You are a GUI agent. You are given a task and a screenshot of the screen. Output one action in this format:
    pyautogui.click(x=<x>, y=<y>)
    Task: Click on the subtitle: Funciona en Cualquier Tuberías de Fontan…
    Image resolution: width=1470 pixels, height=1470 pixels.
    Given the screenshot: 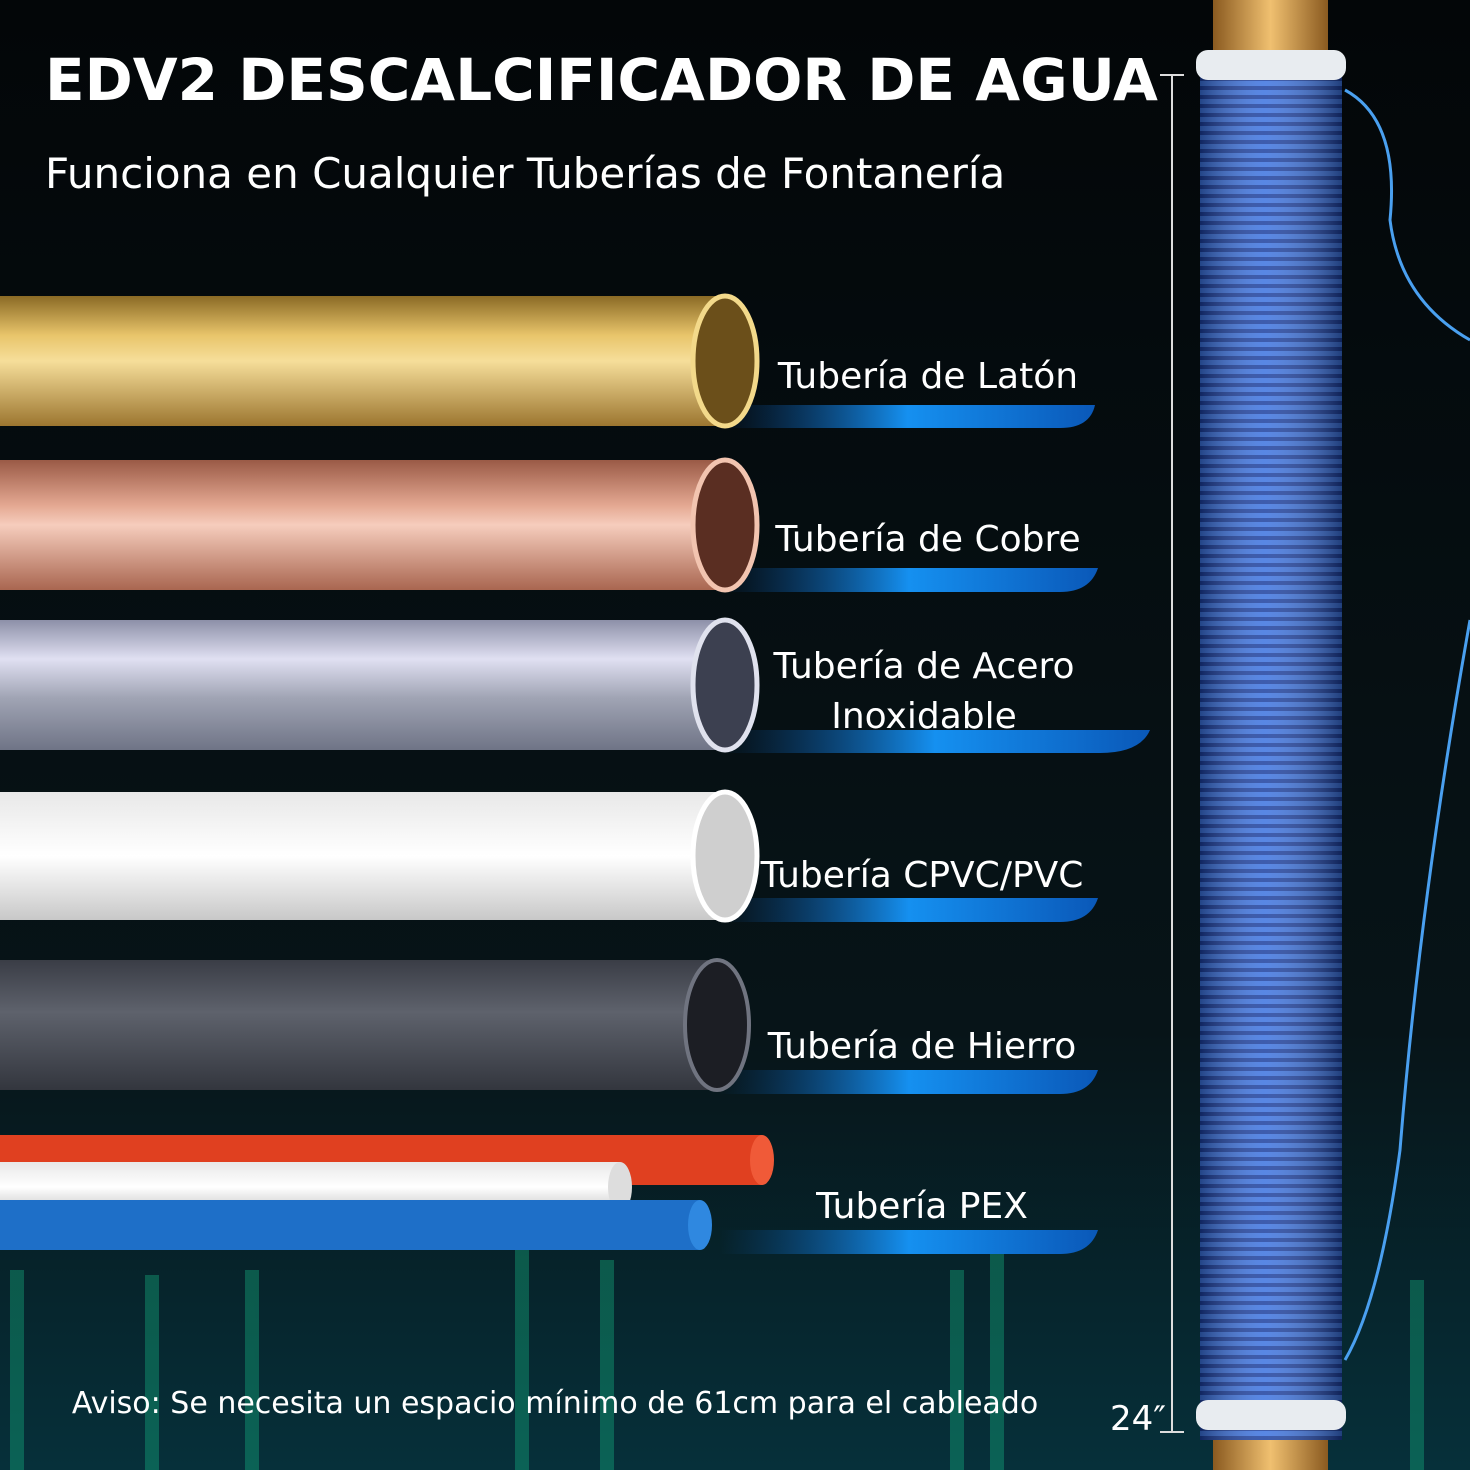 What is the action you would take?
    pyautogui.click(x=525, y=173)
    